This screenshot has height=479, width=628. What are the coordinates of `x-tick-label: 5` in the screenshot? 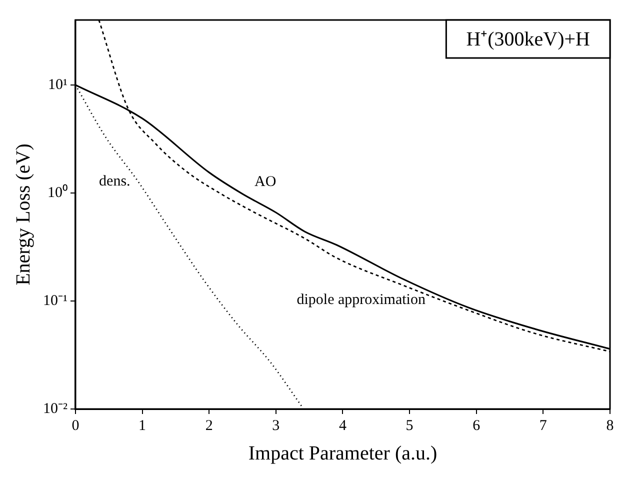 It's located at (410, 426).